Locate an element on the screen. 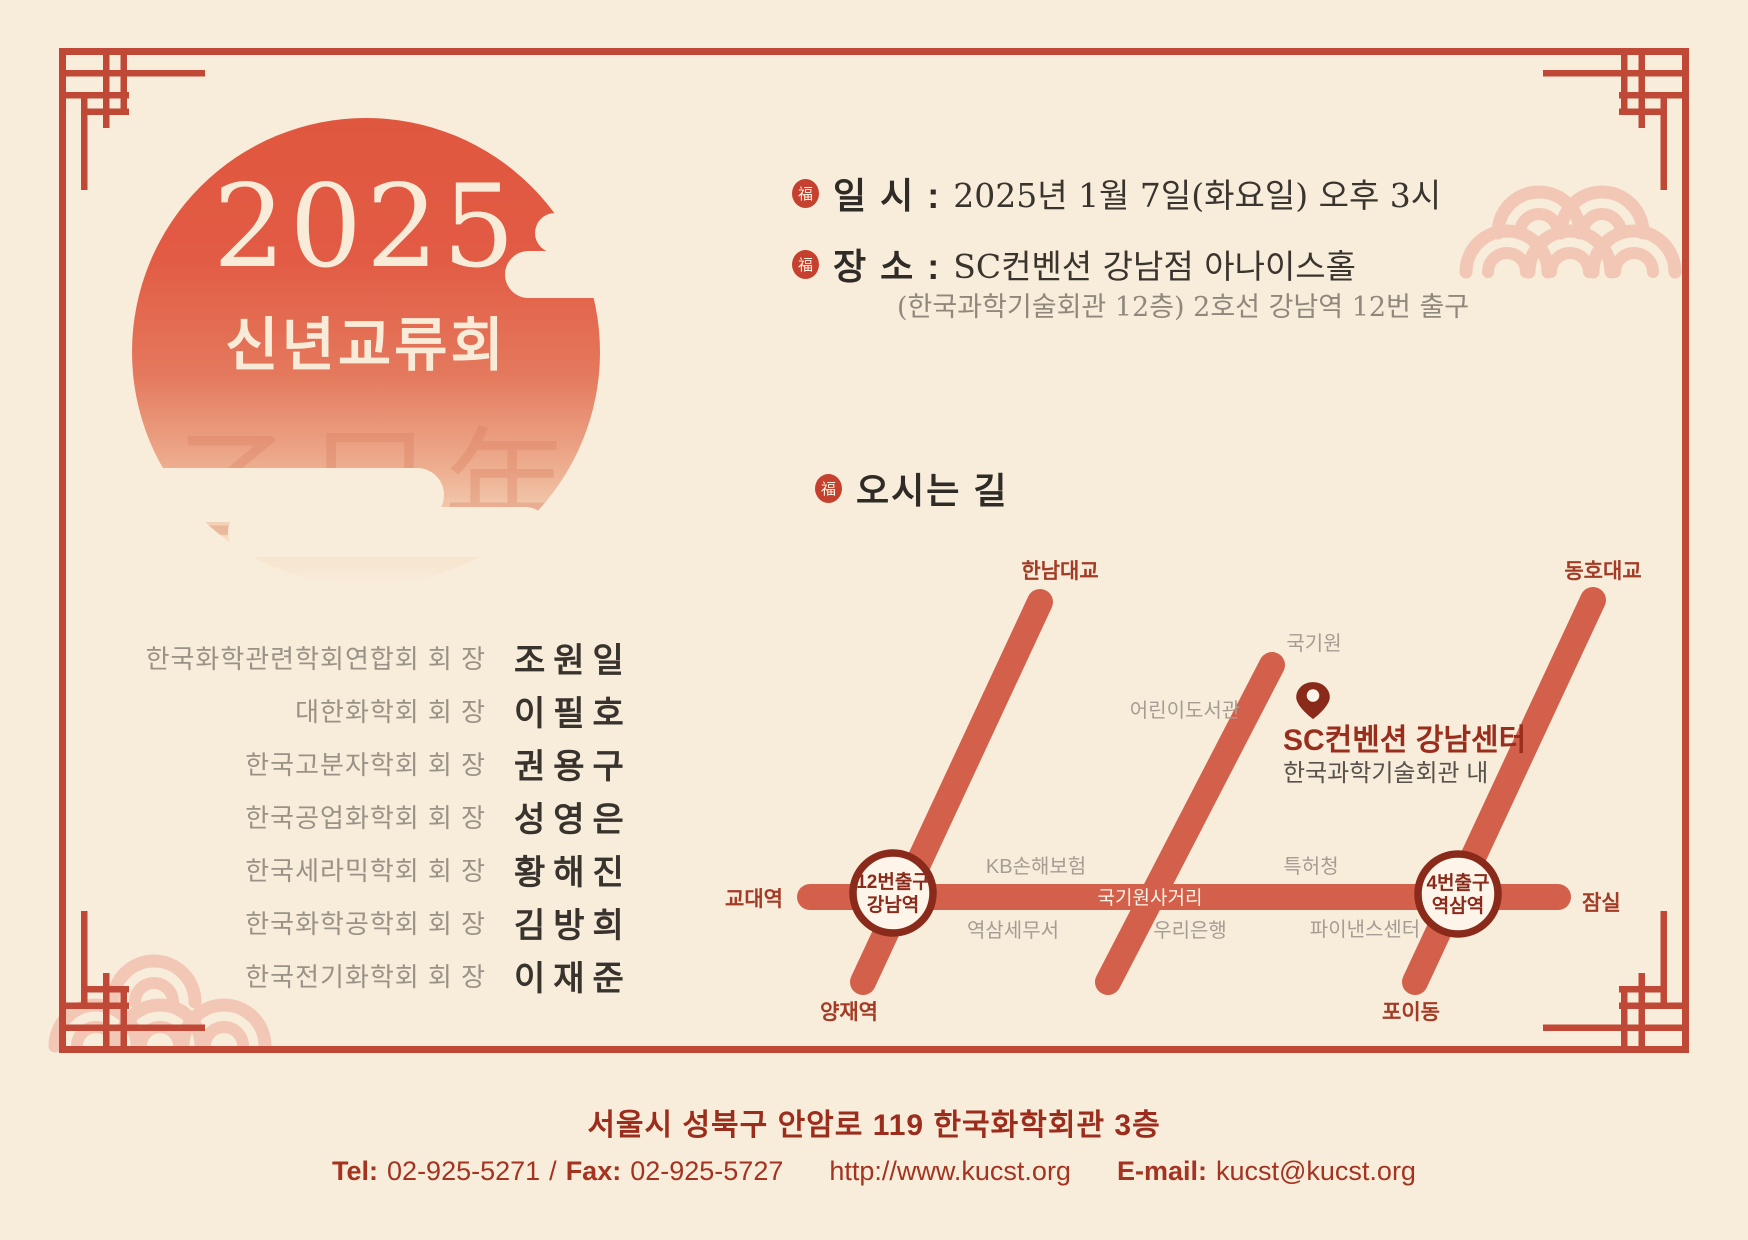 The image size is (1748, 1240). footer-website: http://www.kucst.org is located at coordinates (950, 1171).